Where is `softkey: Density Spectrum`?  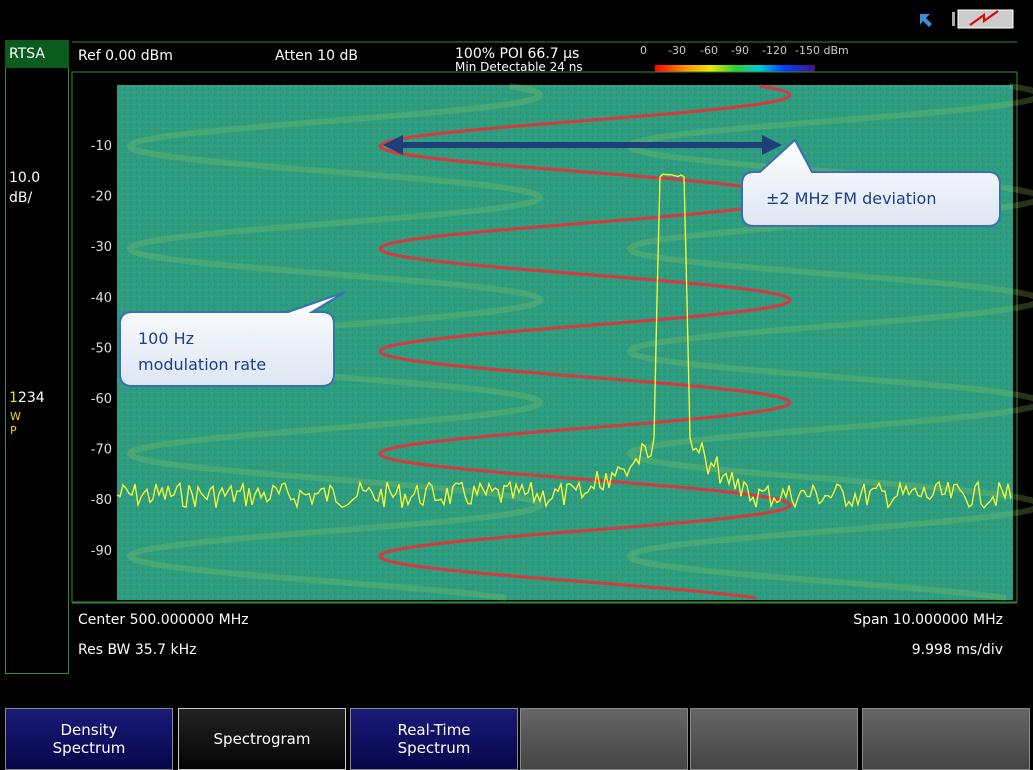
softkey: Density Spectrum is located at coordinates (89, 739).